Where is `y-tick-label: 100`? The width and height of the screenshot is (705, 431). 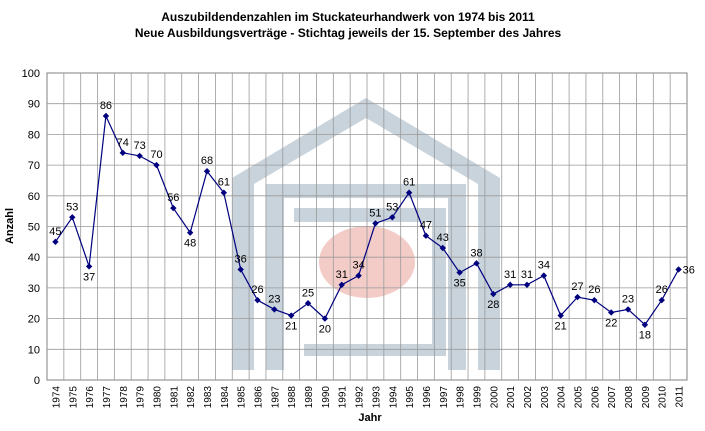 y-tick-label: 100 is located at coordinates (31, 74).